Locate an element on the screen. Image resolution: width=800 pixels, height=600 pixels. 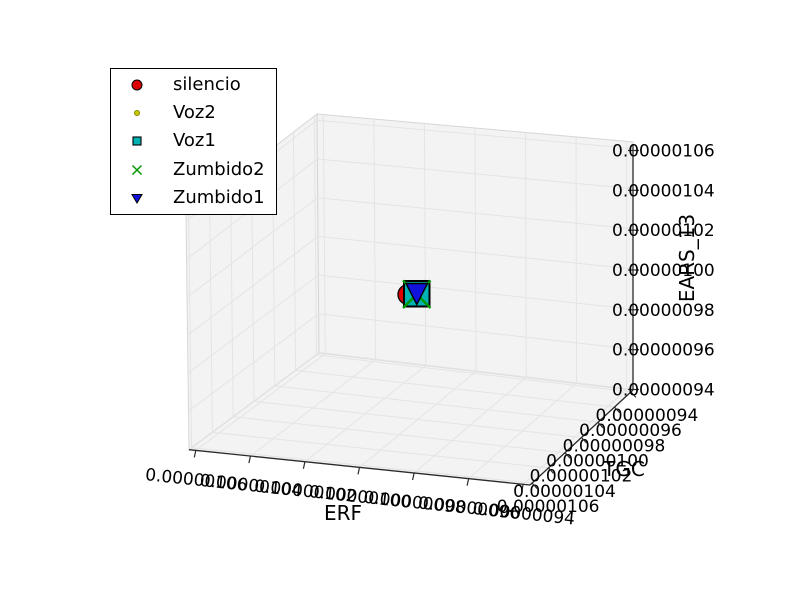
legend-label: Zumbido2 is located at coordinates (219, 169).